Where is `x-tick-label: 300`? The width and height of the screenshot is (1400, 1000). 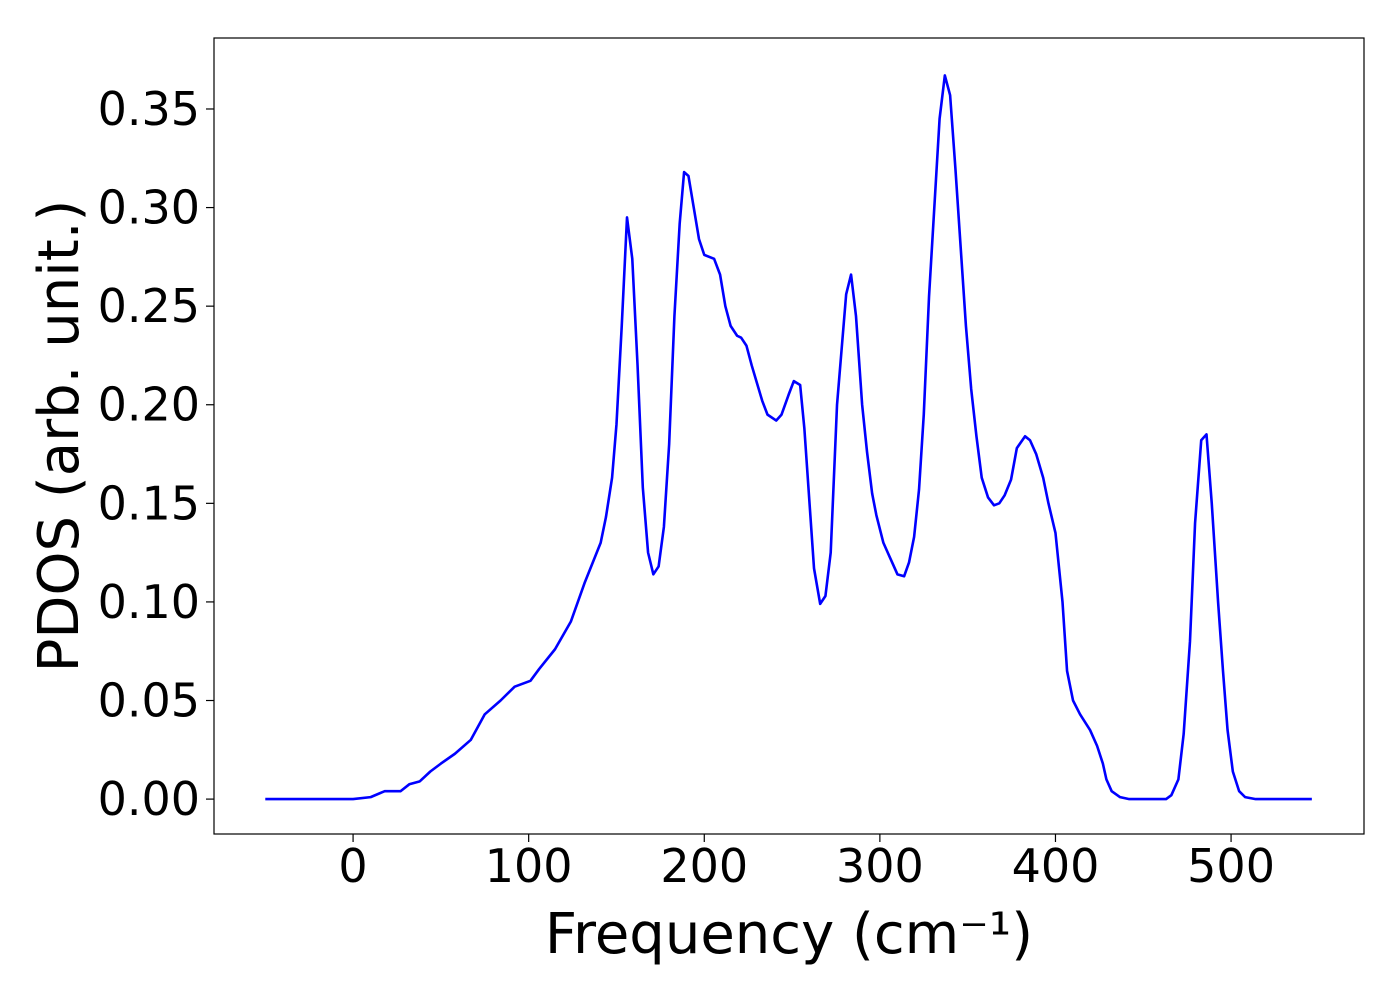
x-tick-label: 300 is located at coordinates (880, 866).